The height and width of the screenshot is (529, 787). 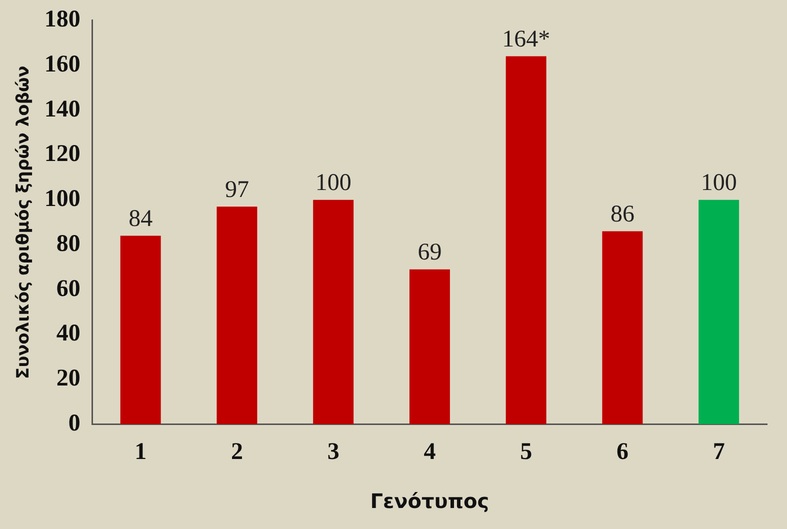 What do you see at coordinates (62, 109) in the screenshot?
I see `y-tick-label: 140` at bounding box center [62, 109].